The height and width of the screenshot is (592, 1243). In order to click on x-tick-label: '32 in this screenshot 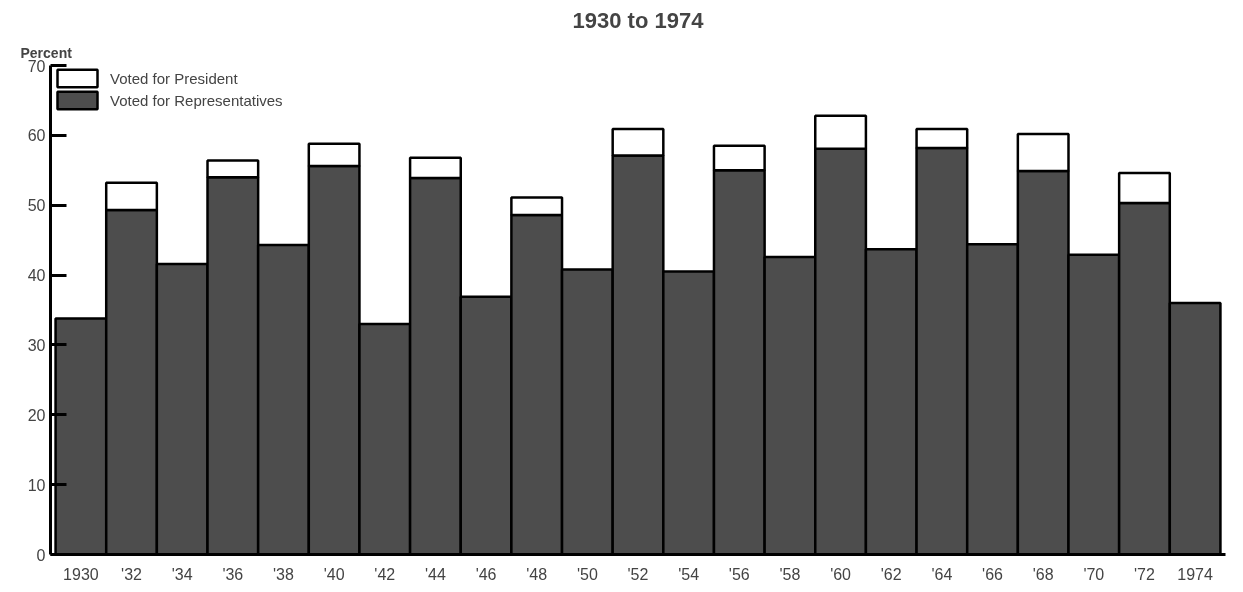, I will do `click(132, 574)`.